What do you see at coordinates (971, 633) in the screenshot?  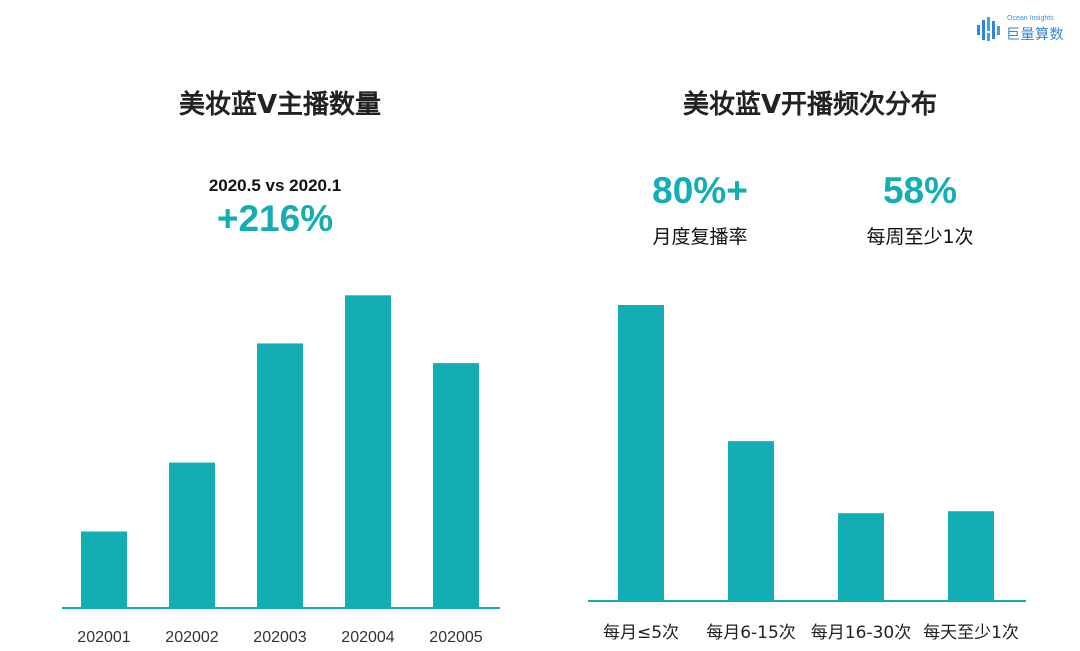 I see `x-tick-label: 每天至少1次` at bounding box center [971, 633].